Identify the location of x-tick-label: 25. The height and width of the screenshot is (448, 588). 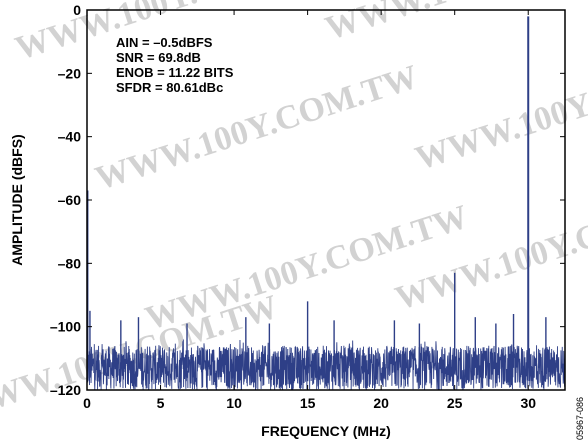
(455, 403).